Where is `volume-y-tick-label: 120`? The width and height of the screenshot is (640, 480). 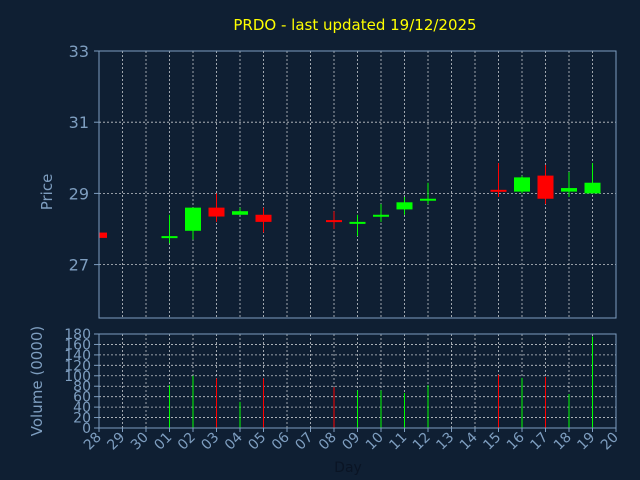 volume-y-tick-label: 120 is located at coordinates (77, 366).